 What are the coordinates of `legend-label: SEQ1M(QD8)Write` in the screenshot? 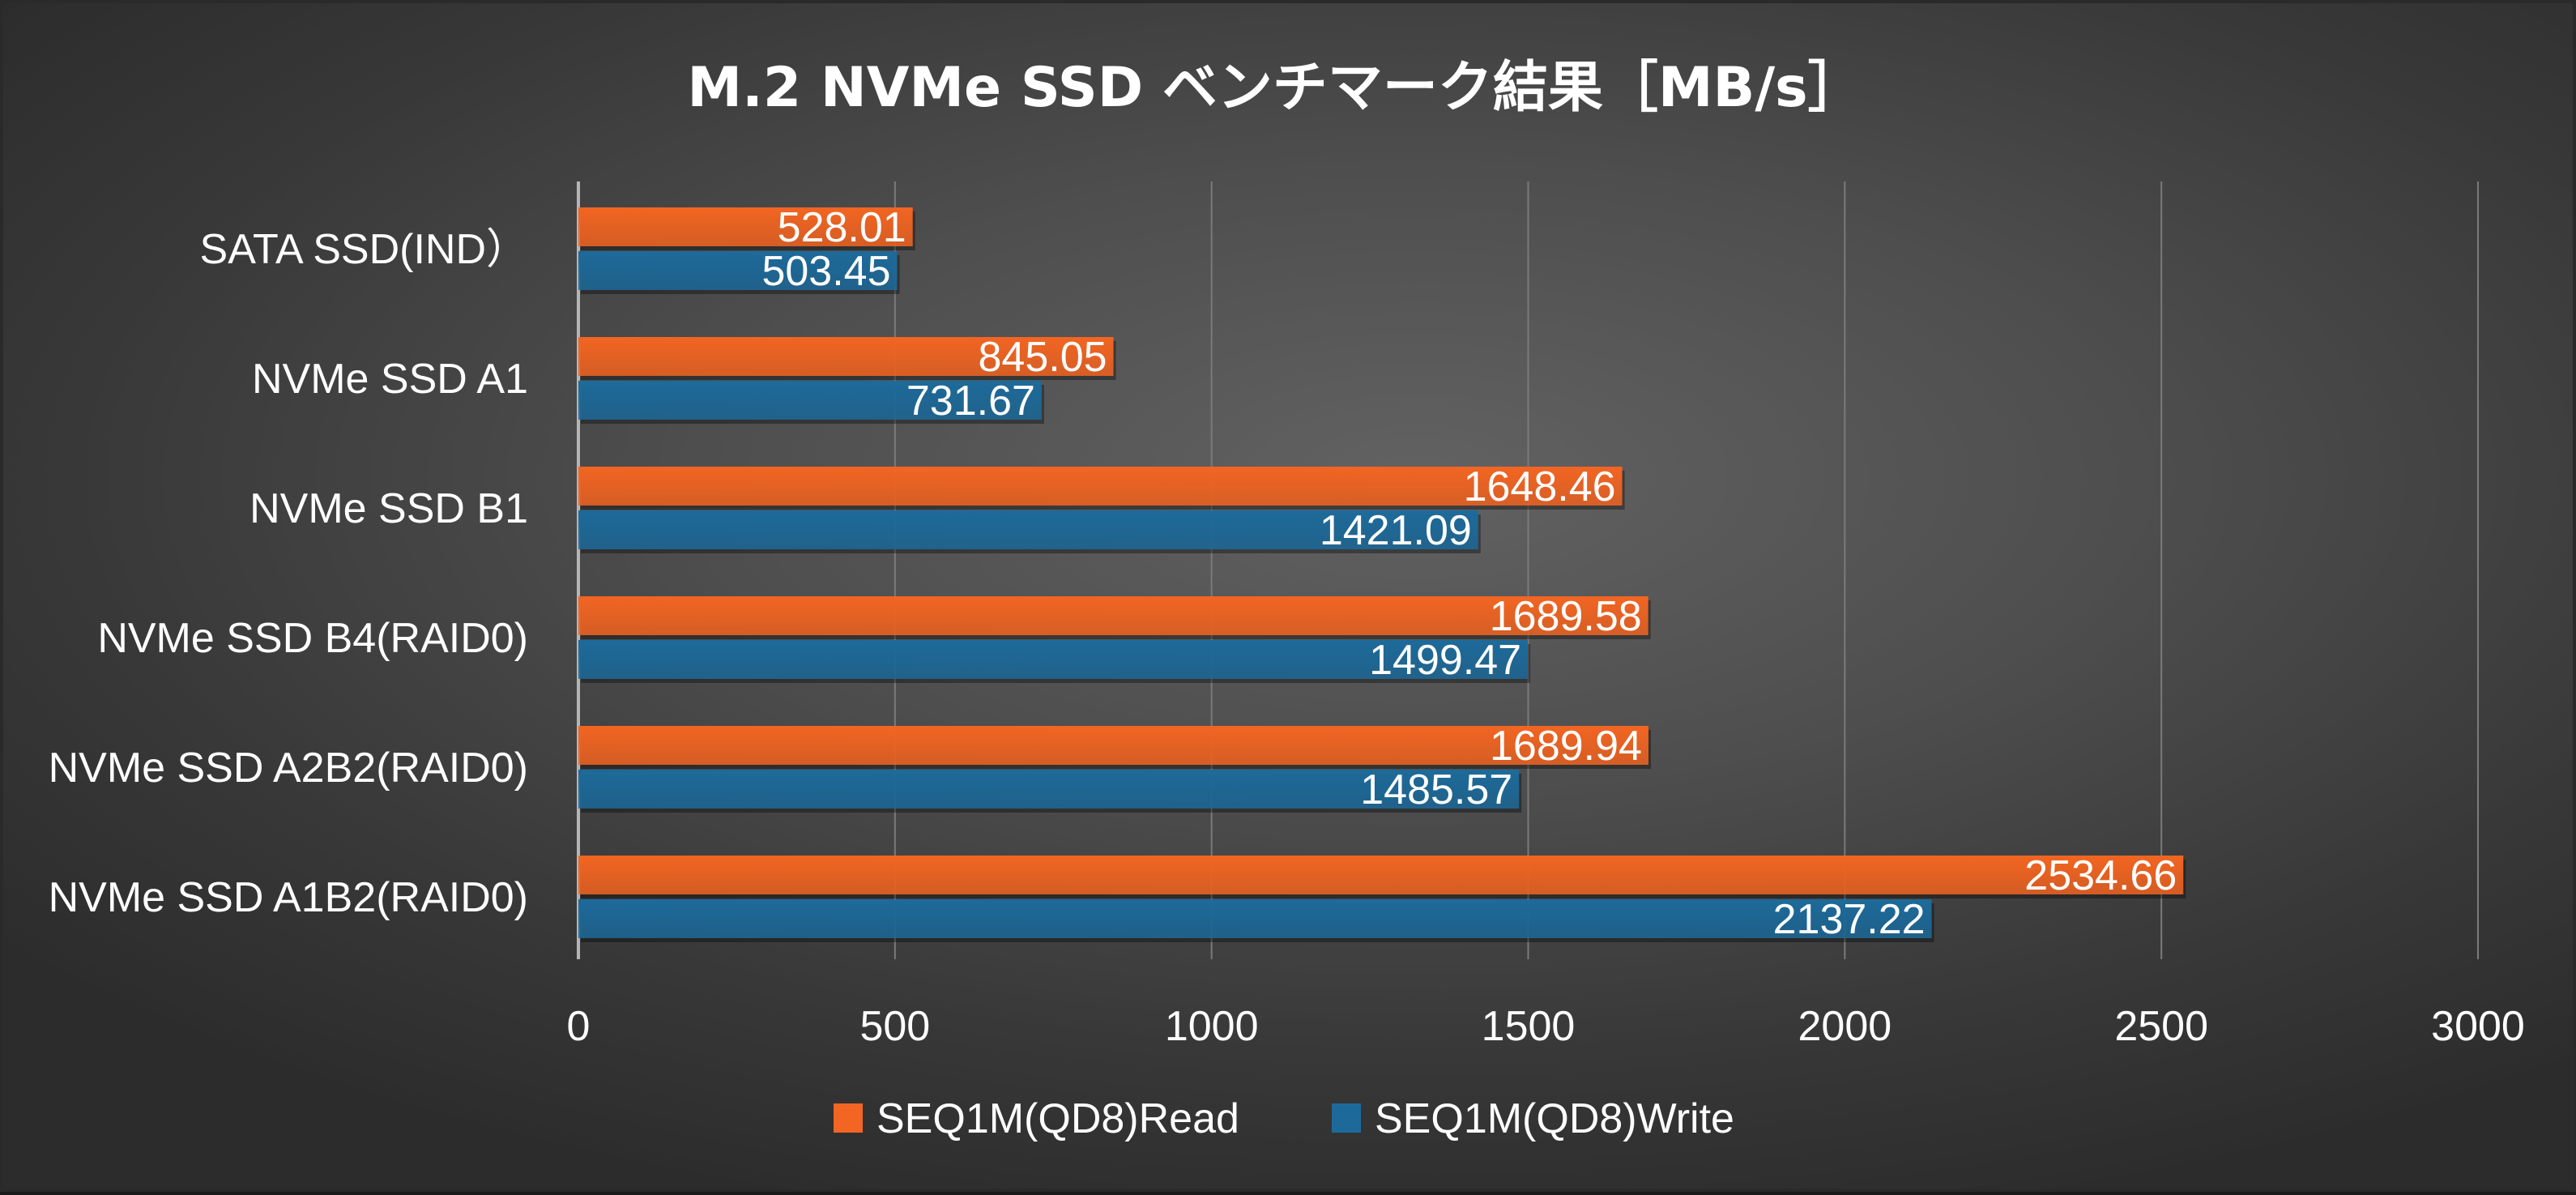 It's located at (1554, 1118).